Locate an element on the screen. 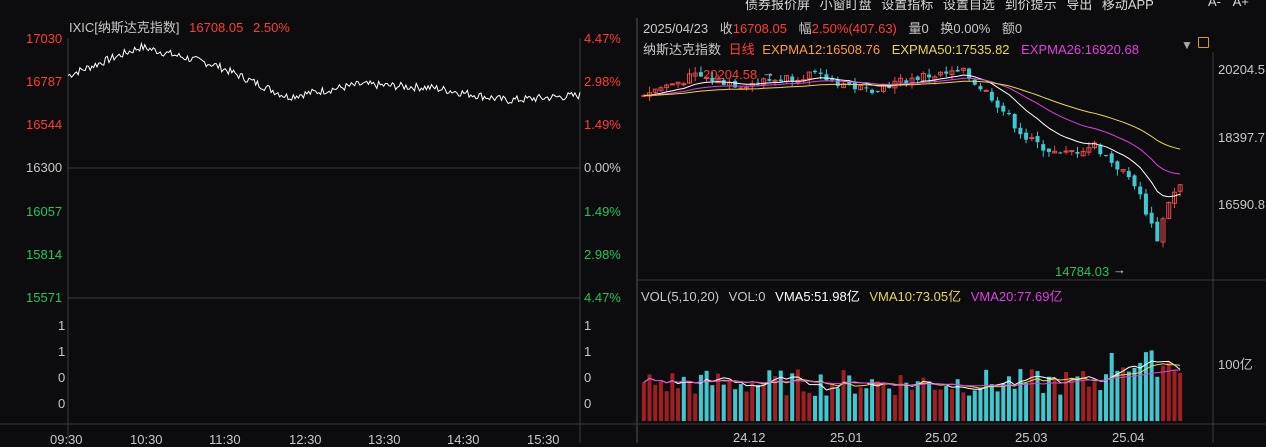  period-label: 日线 is located at coordinates (741, 49).